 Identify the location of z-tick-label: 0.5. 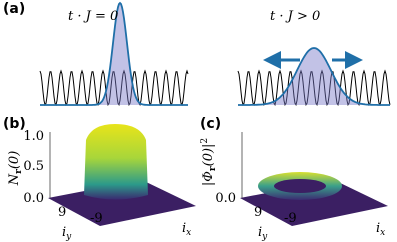
(33, 166).